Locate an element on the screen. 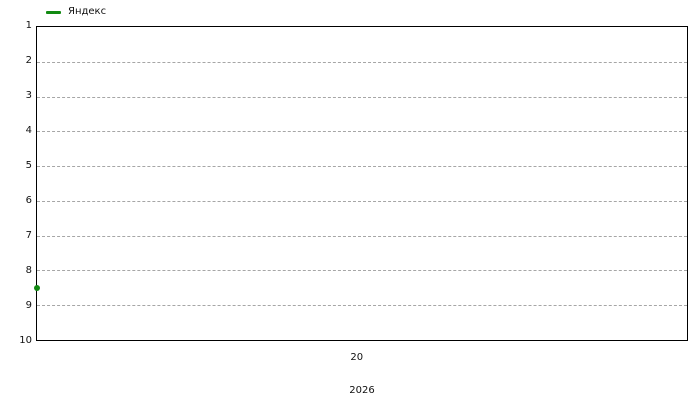 The width and height of the screenshot is (700, 400). legend-item-yandex: Яндекс is located at coordinates (76, 12).